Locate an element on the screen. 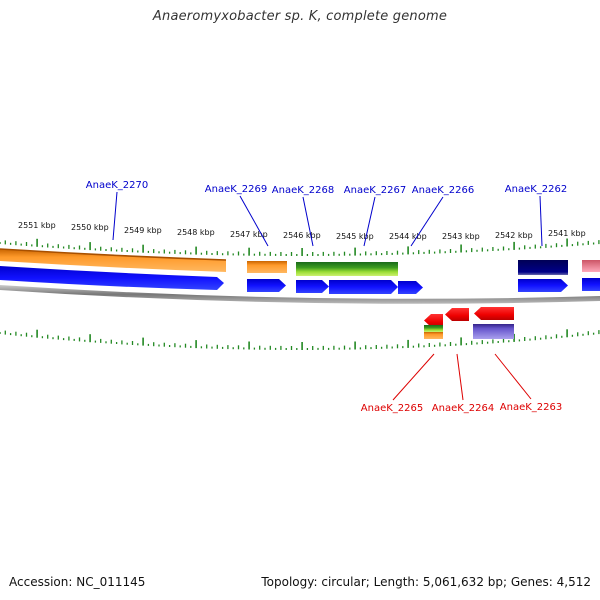 The image size is (600, 600). leader-lines-bottom is located at coordinates (462, 377).